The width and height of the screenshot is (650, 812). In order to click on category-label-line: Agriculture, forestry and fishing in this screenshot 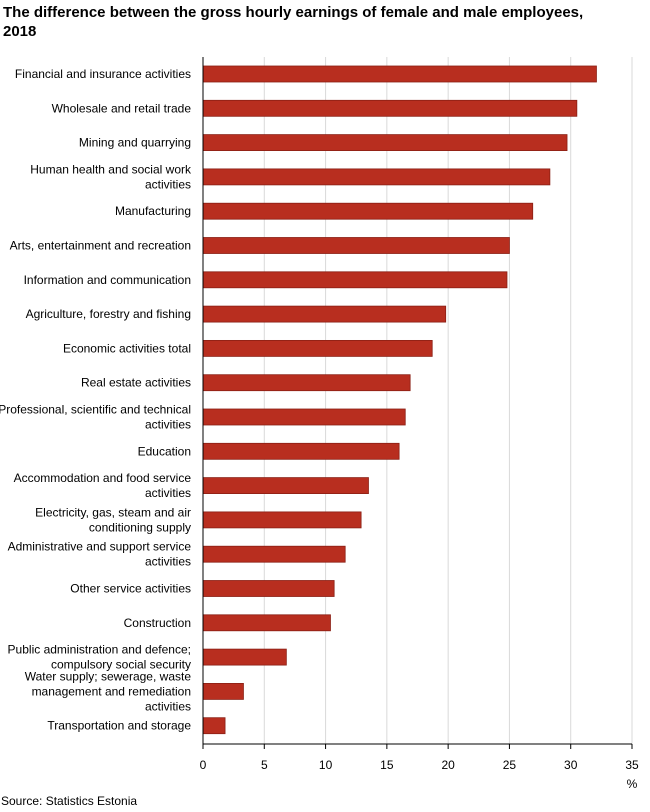, I will do `click(108, 314)`.